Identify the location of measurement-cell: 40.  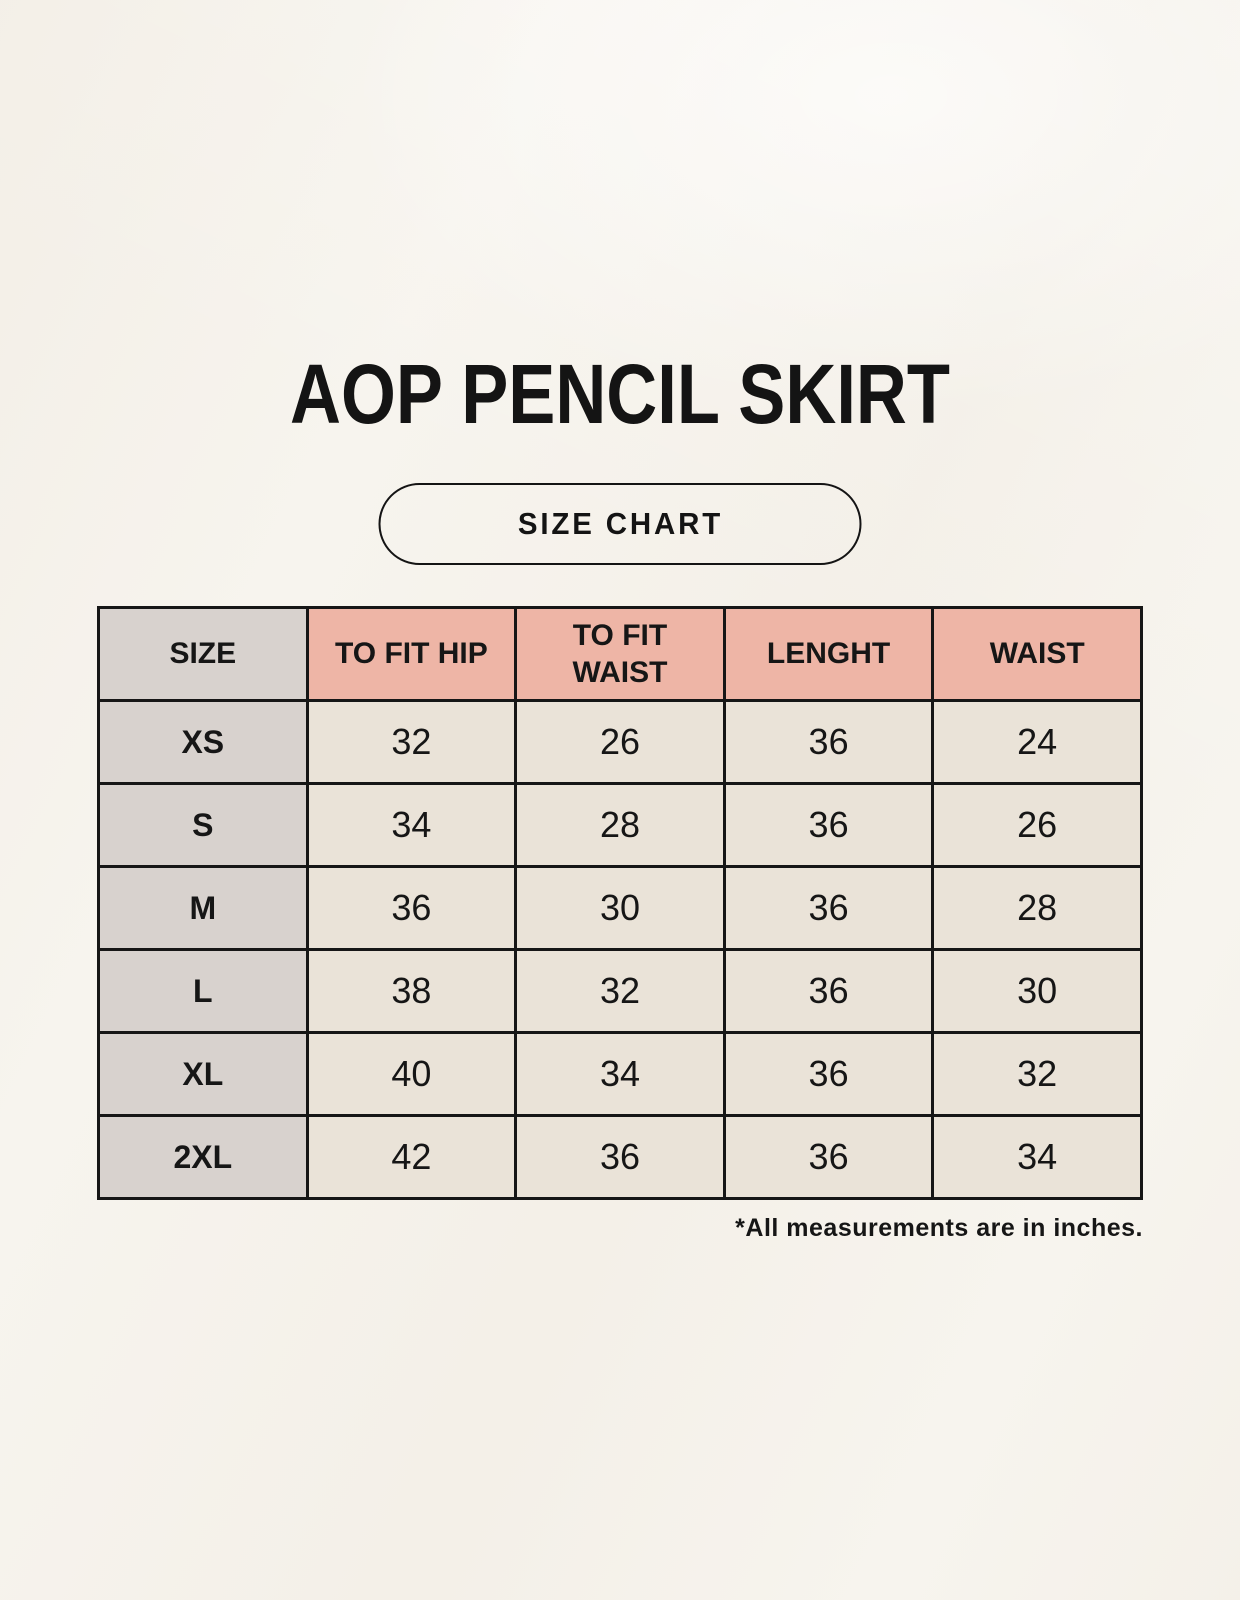
(411, 1074).